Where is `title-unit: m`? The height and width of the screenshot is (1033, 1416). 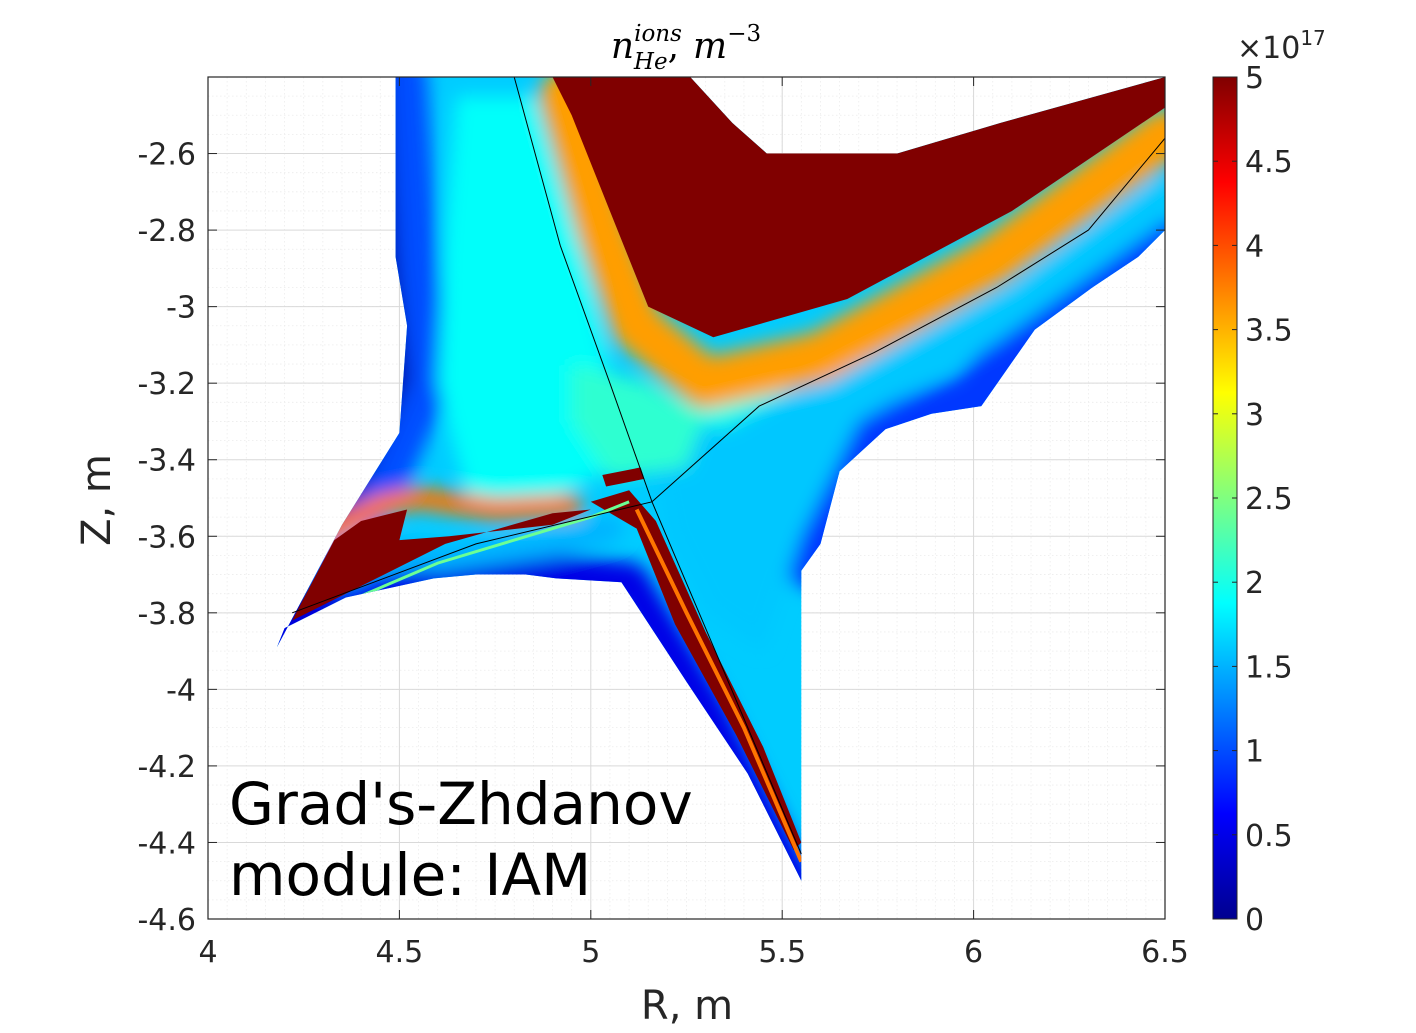 title-unit: m is located at coordinates (710, 46).